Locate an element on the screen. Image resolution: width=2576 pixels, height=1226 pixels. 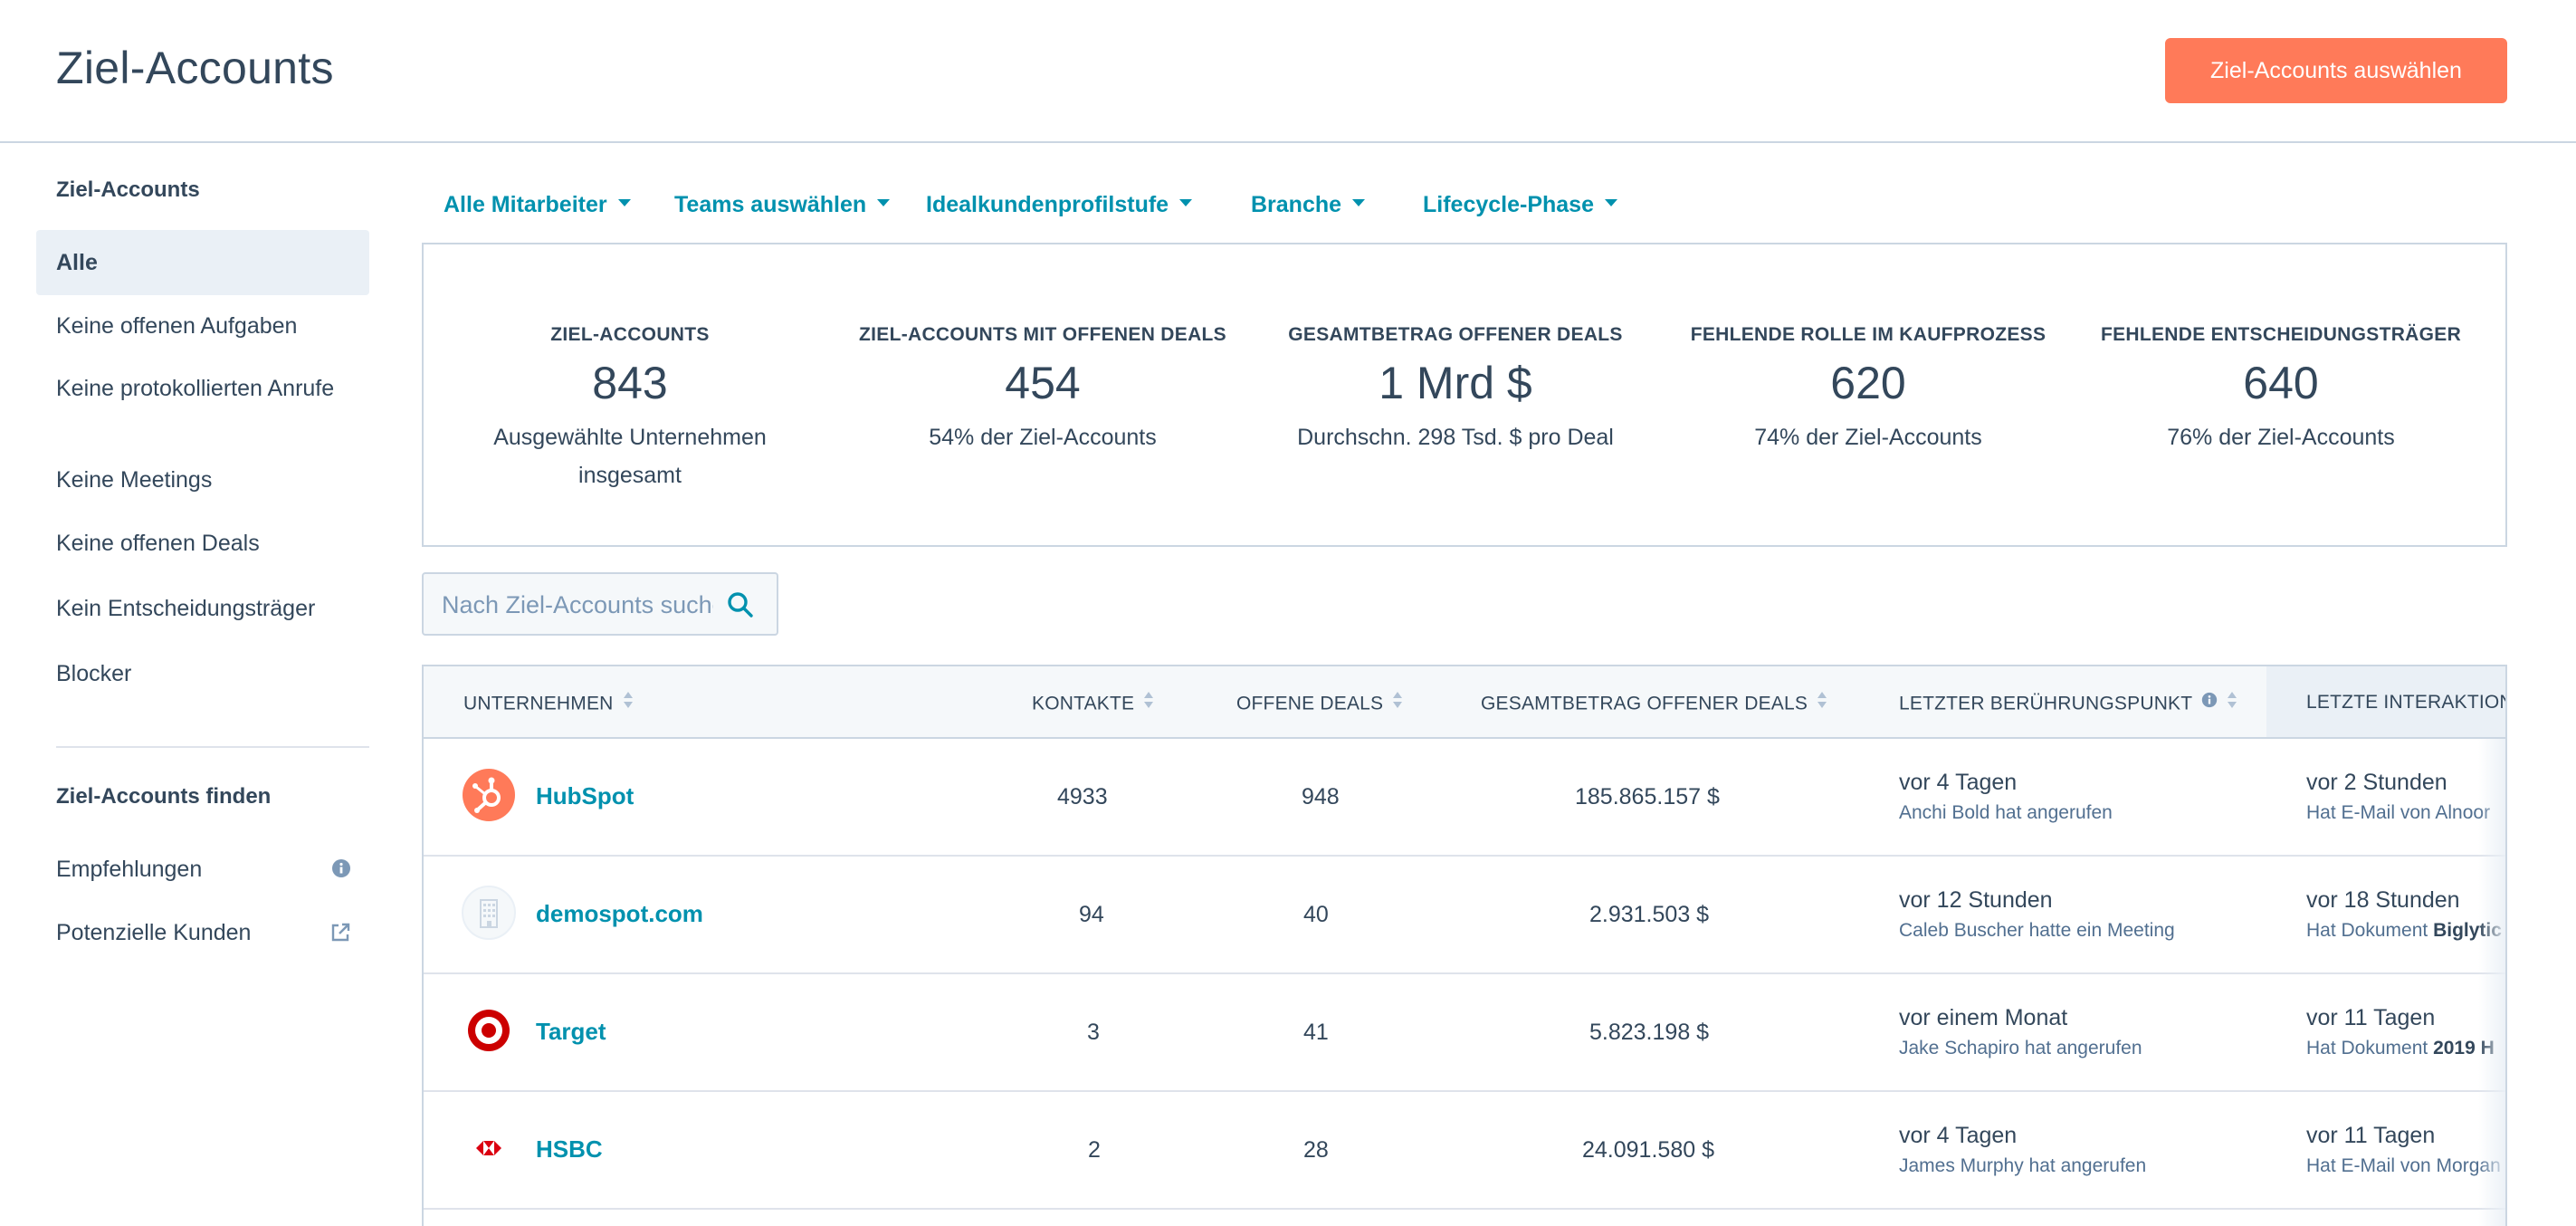
sidebar-divider is located at coordinates (213, 747).